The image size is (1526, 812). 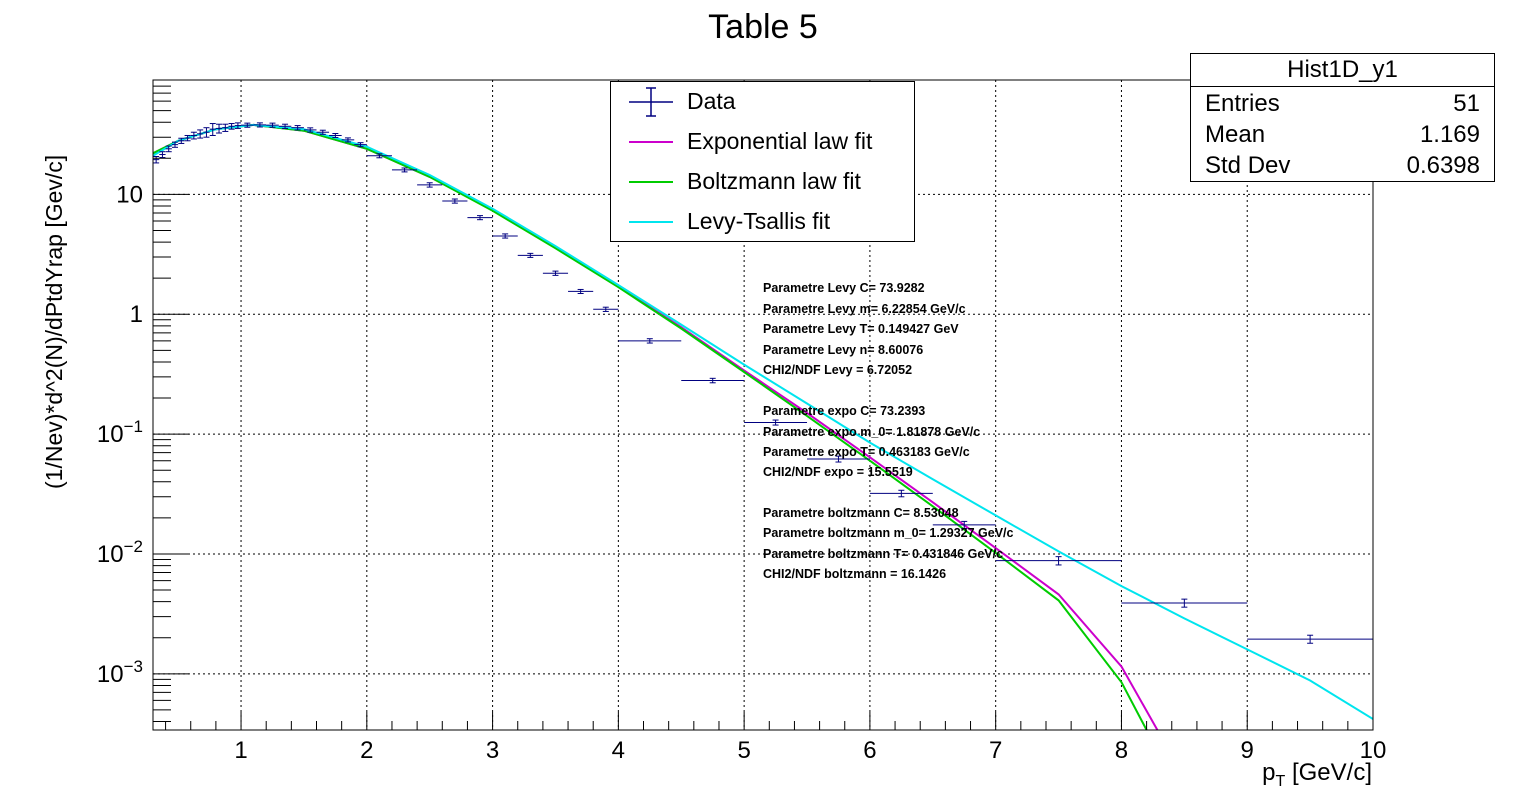 I want to click on legend-label-levy: Levy-Tsallis fit, so click(x=759, y=221).